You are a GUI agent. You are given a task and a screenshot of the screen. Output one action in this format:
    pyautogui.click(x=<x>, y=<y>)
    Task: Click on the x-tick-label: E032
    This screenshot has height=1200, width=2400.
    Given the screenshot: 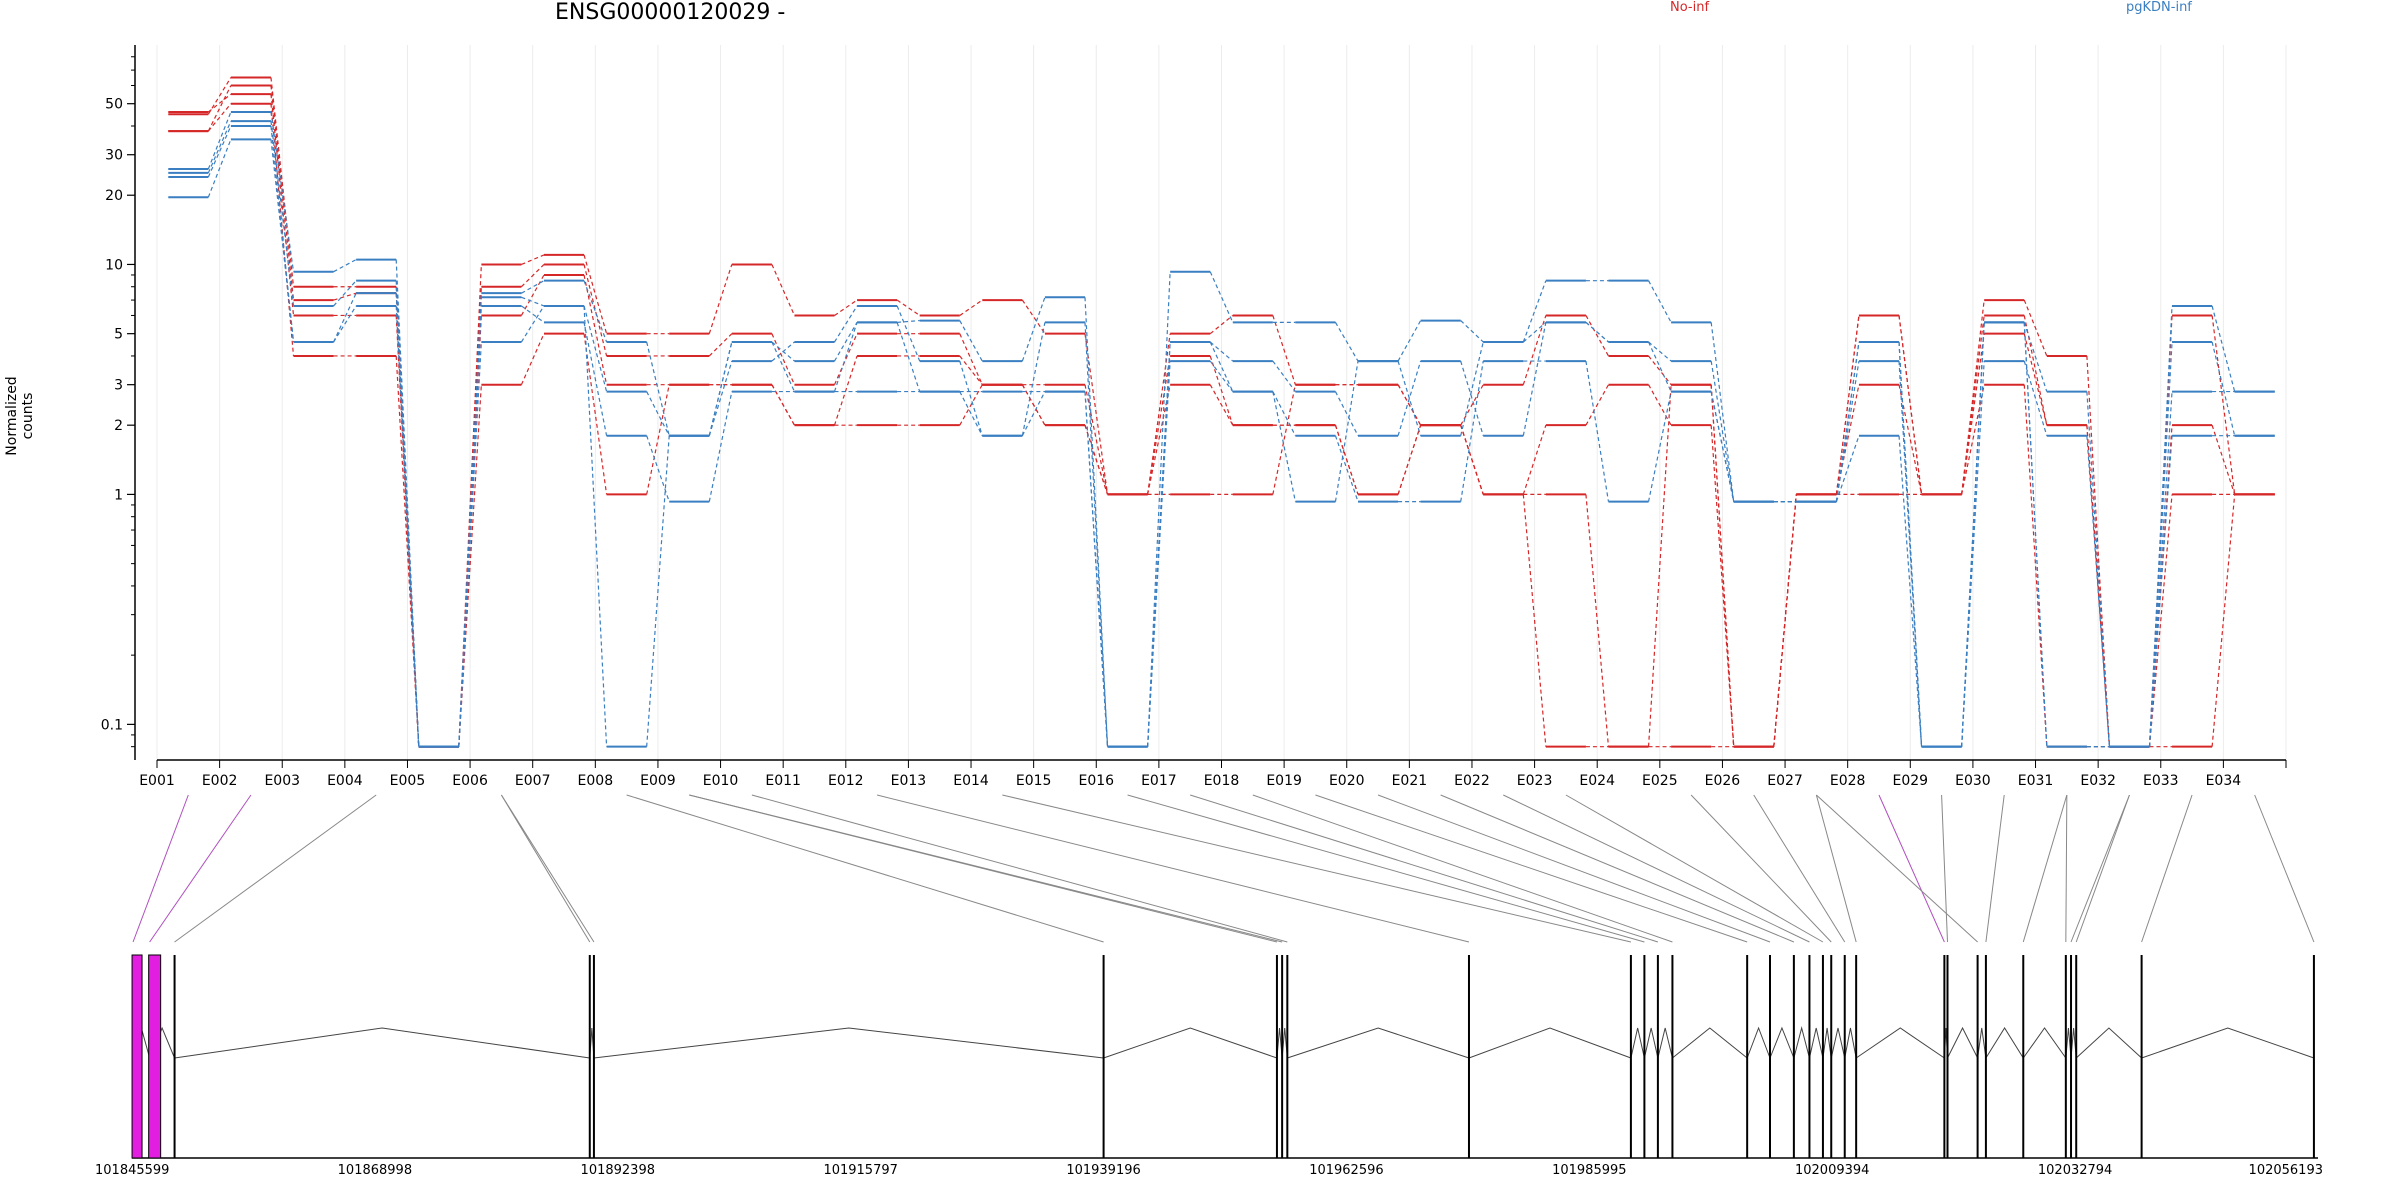 What is the action you would take?
    pyautogui.click(x=2098, y=781)
    